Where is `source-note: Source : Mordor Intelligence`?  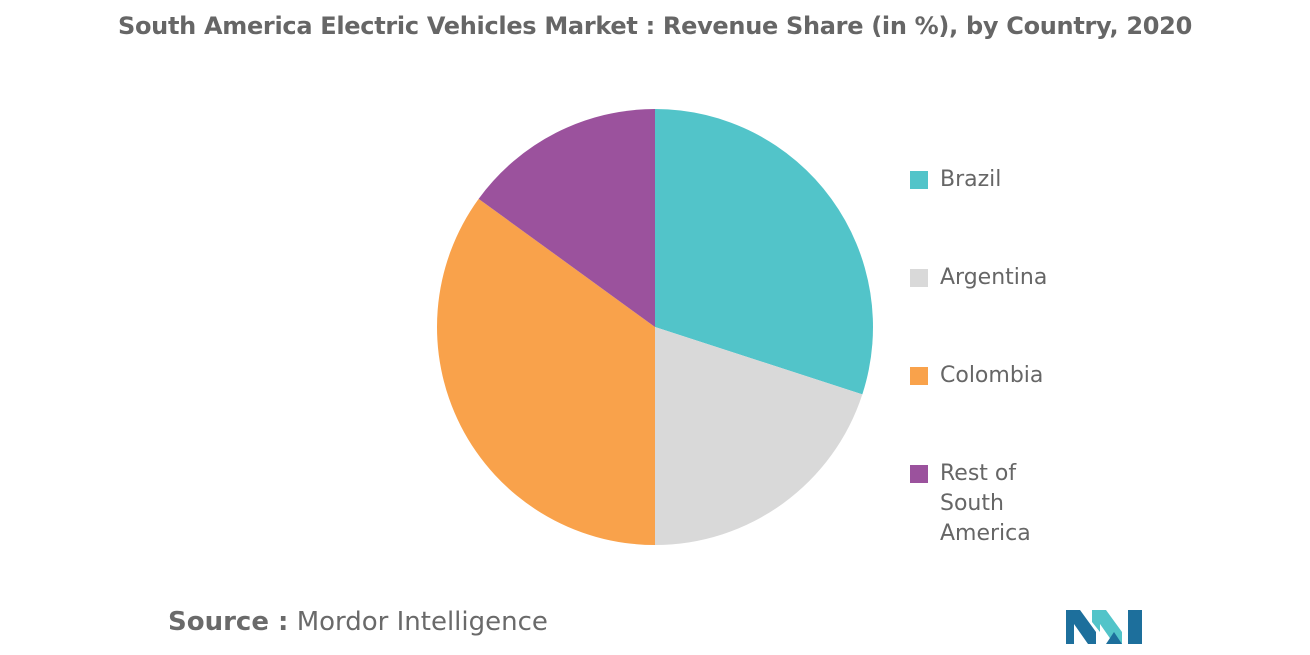 source-note: Source : Mordor Intelligence is located at coordinates (358, 622).